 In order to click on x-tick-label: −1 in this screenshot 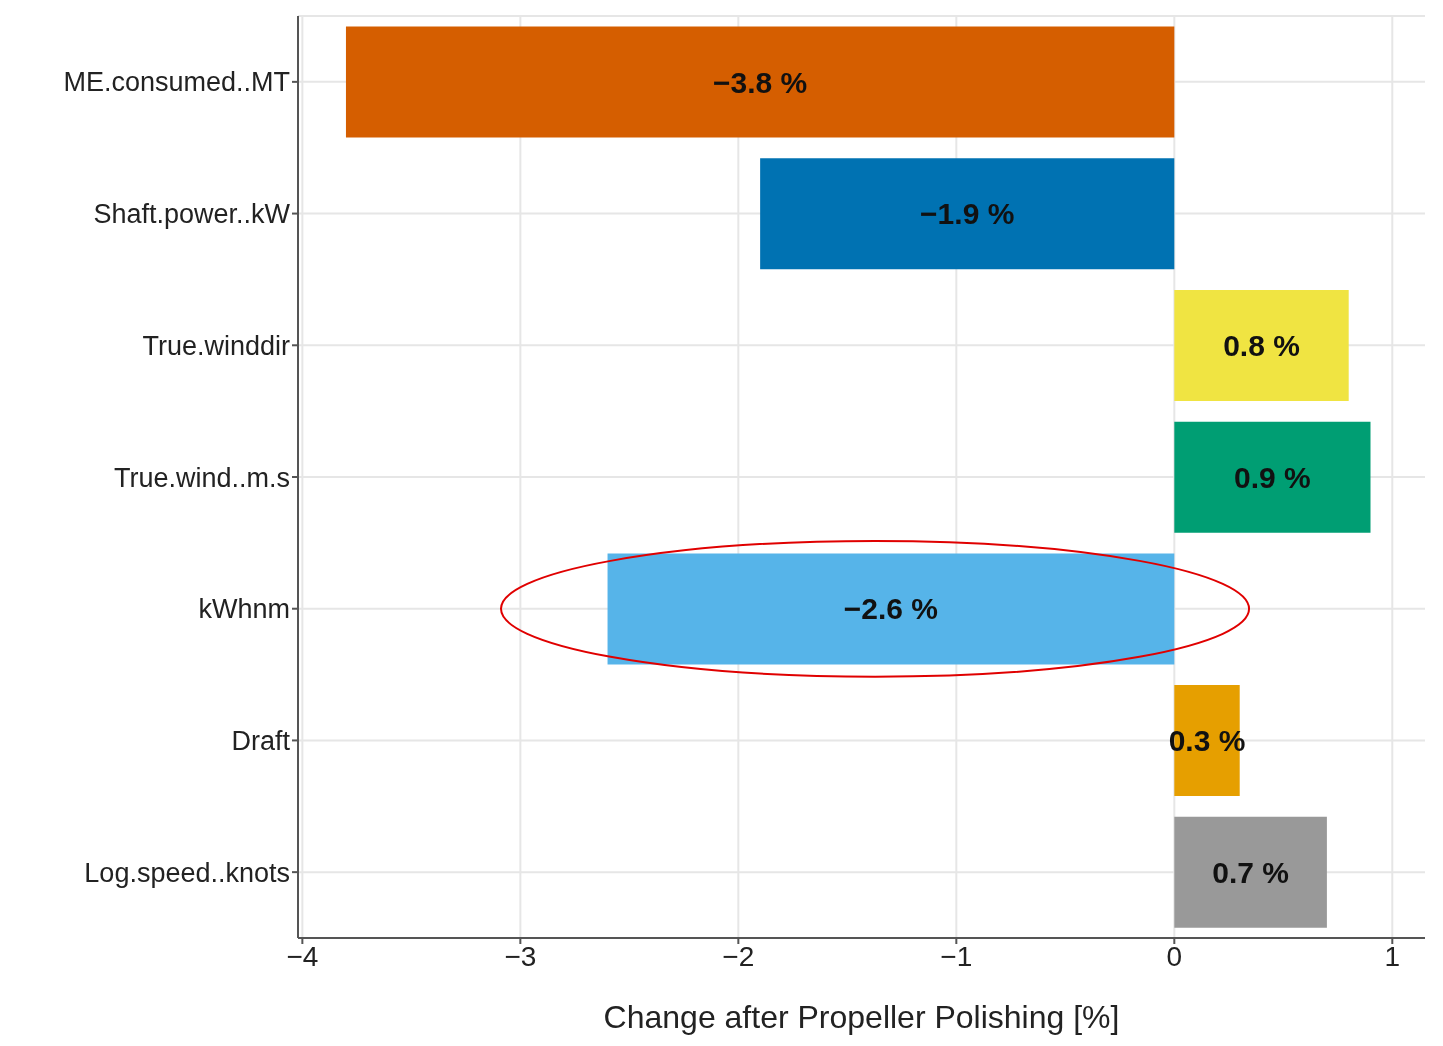, I will do `click(956, 956)`.